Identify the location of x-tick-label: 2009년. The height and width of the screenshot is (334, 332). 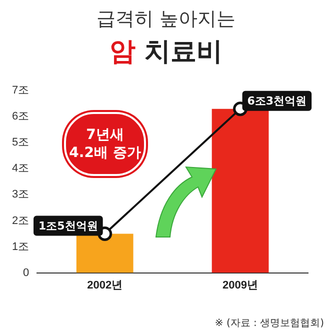
(240, 285).